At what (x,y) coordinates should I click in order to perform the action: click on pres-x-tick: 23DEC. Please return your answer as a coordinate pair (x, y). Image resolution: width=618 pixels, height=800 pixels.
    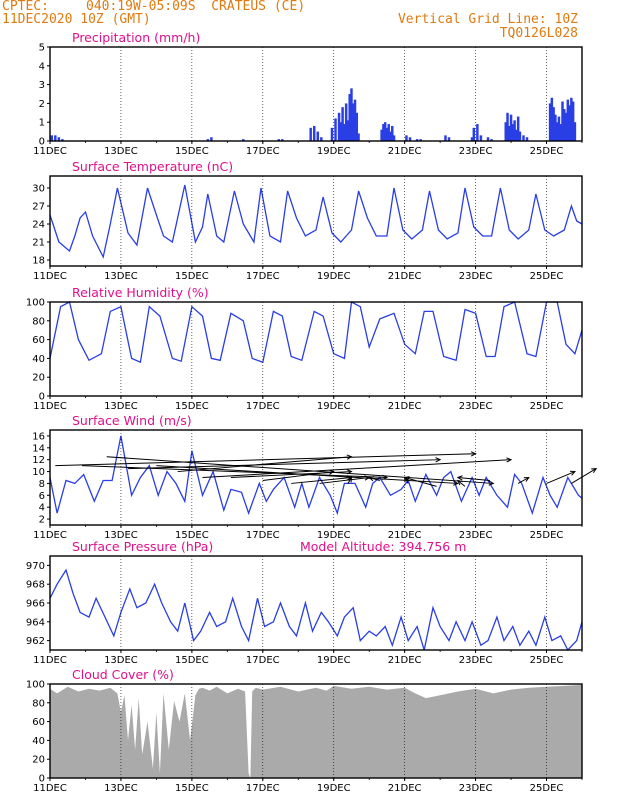
    Looking at the image, I should click on (476, 660).